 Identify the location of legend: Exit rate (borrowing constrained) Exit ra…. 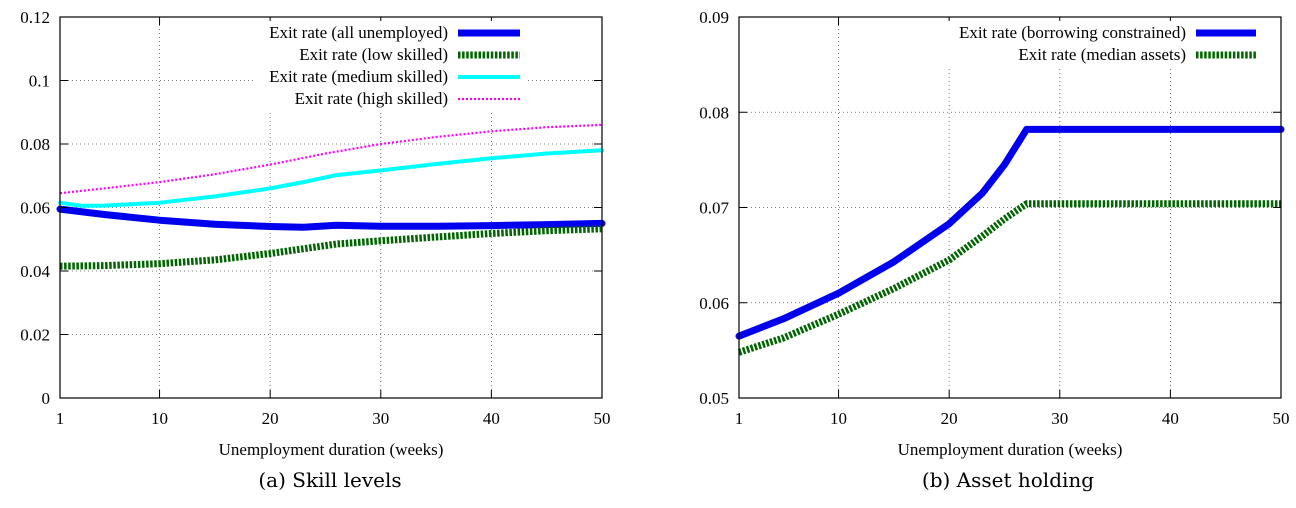
(1093, 45).